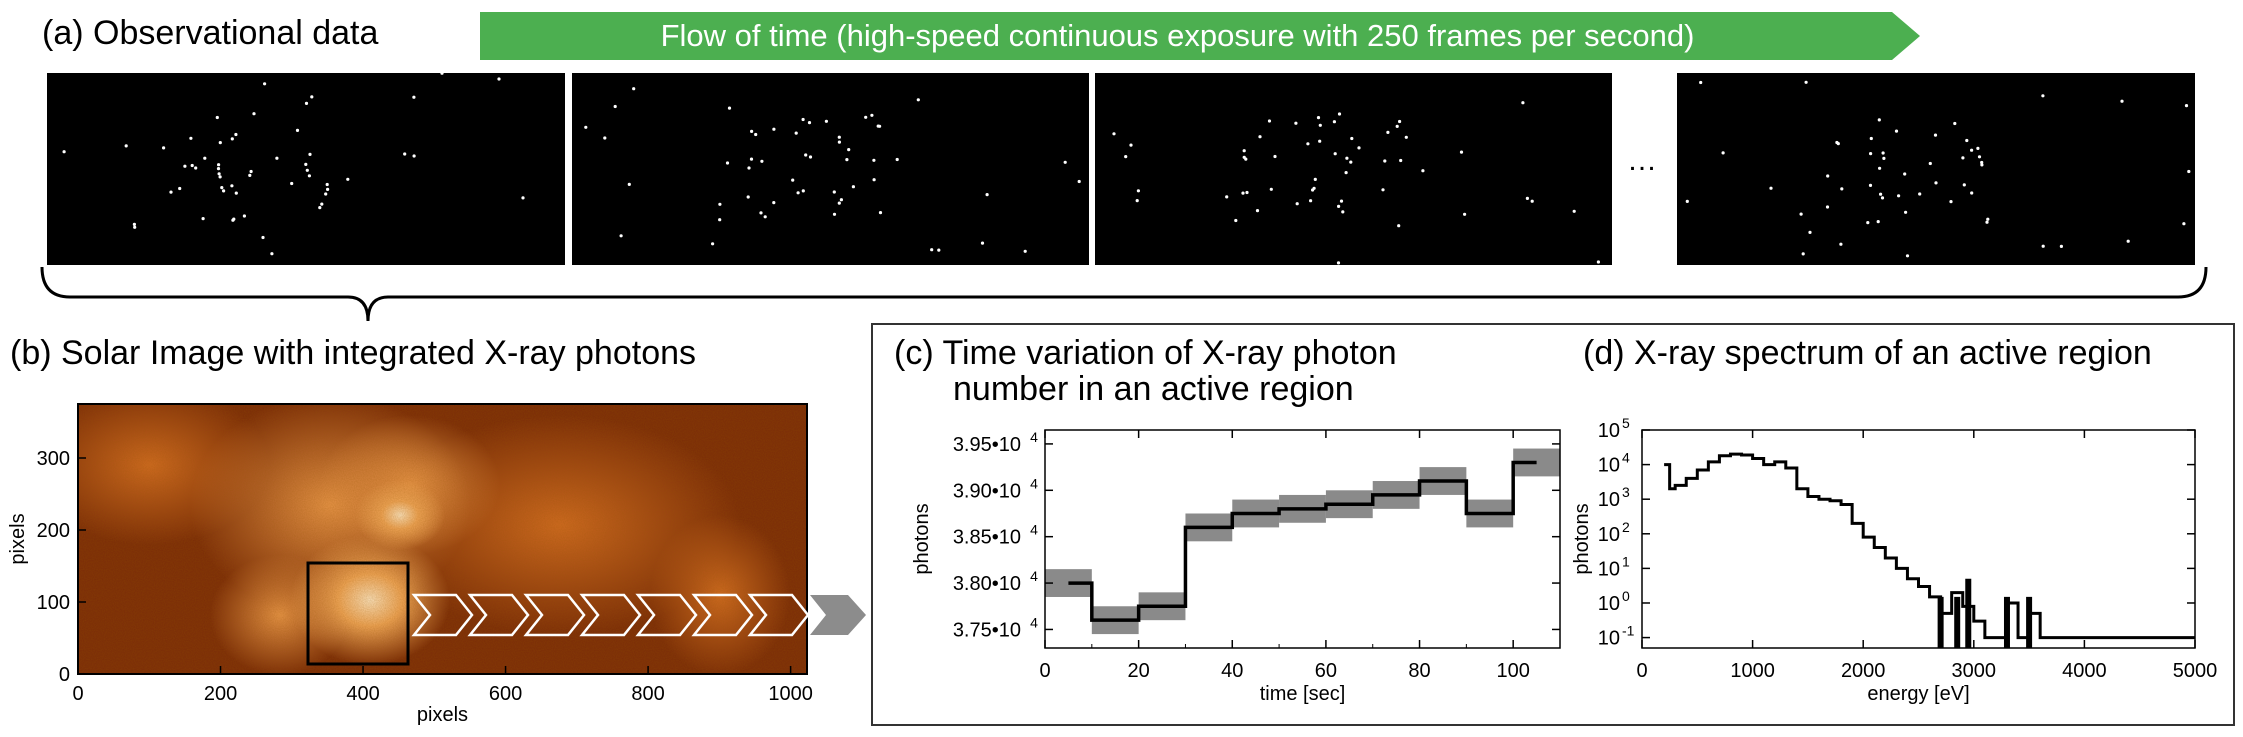 This screenshot has height=737, width=2243. I want to click on b-xtick-label: 800, so click(647, 694).